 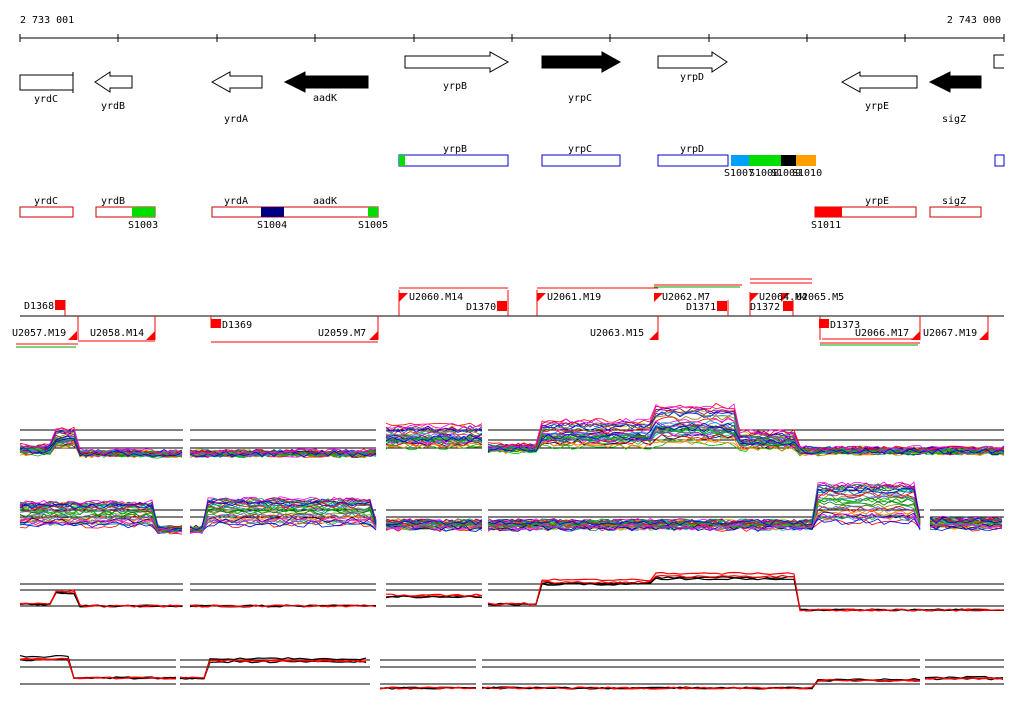 I want to click on transcript-label: yrpB, so click(x=455, y=149).